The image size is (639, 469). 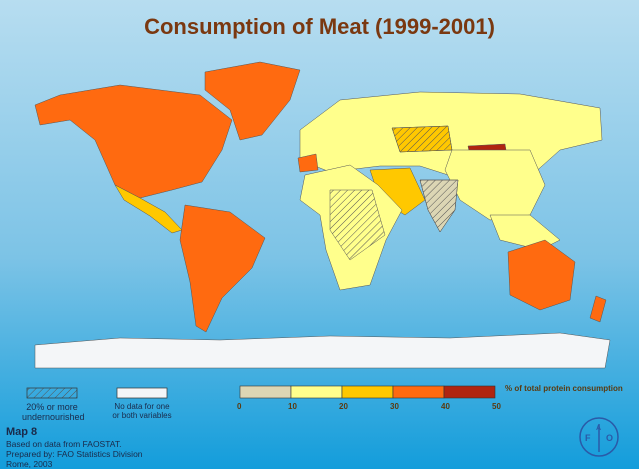 I want to click on legend-hatched-swatch, so click(x=52, y=393).